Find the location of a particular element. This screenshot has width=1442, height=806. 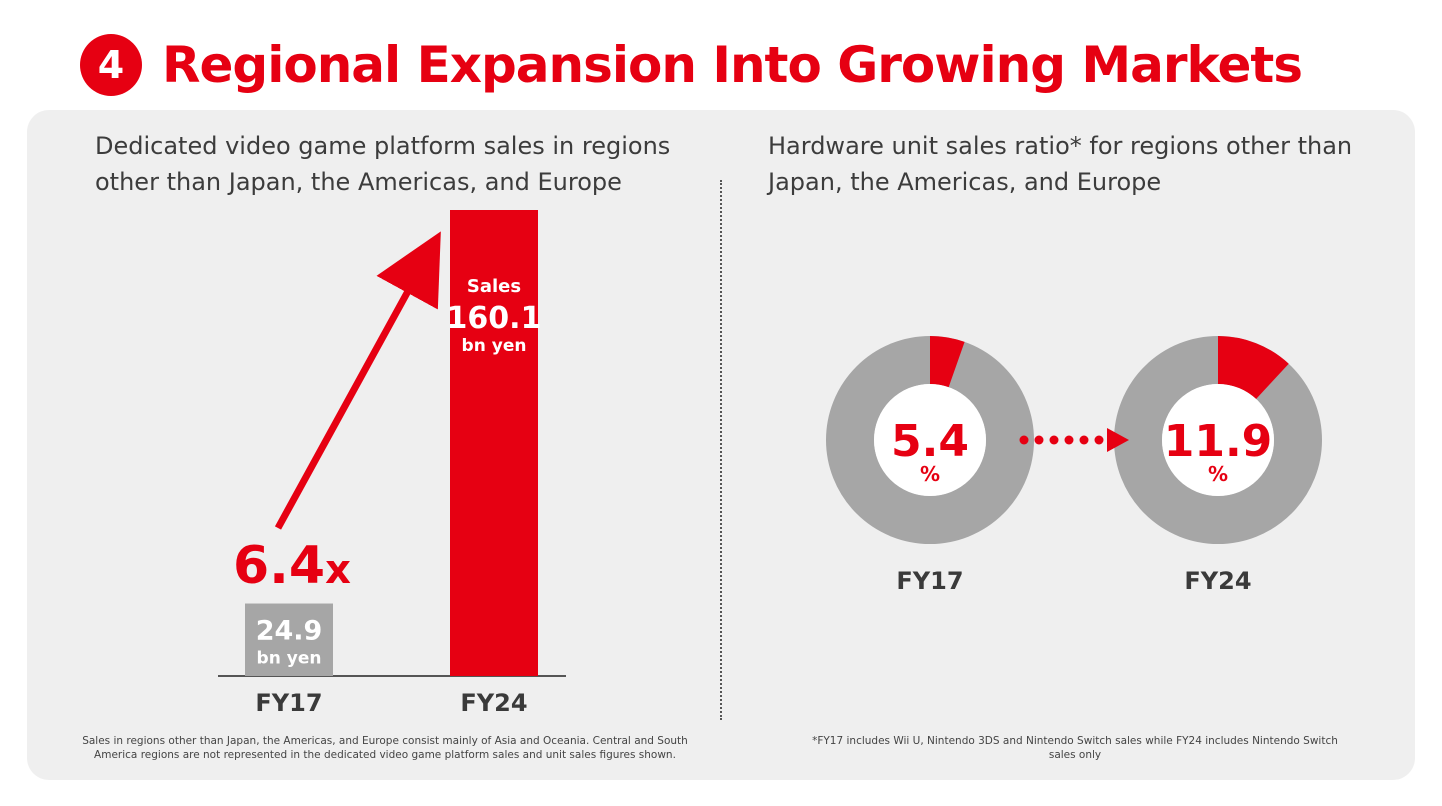

donut-slice-fy17 is located at coordinates (930, 440).